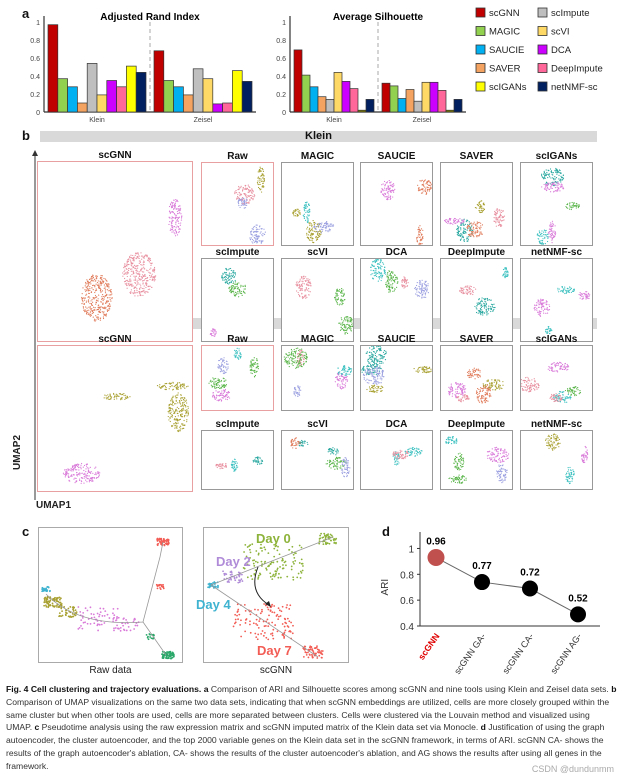  What do you see at coordinates (317, 378) in the screenshot?
I see `umap-MAGIC` at bounding box center [317, 378].